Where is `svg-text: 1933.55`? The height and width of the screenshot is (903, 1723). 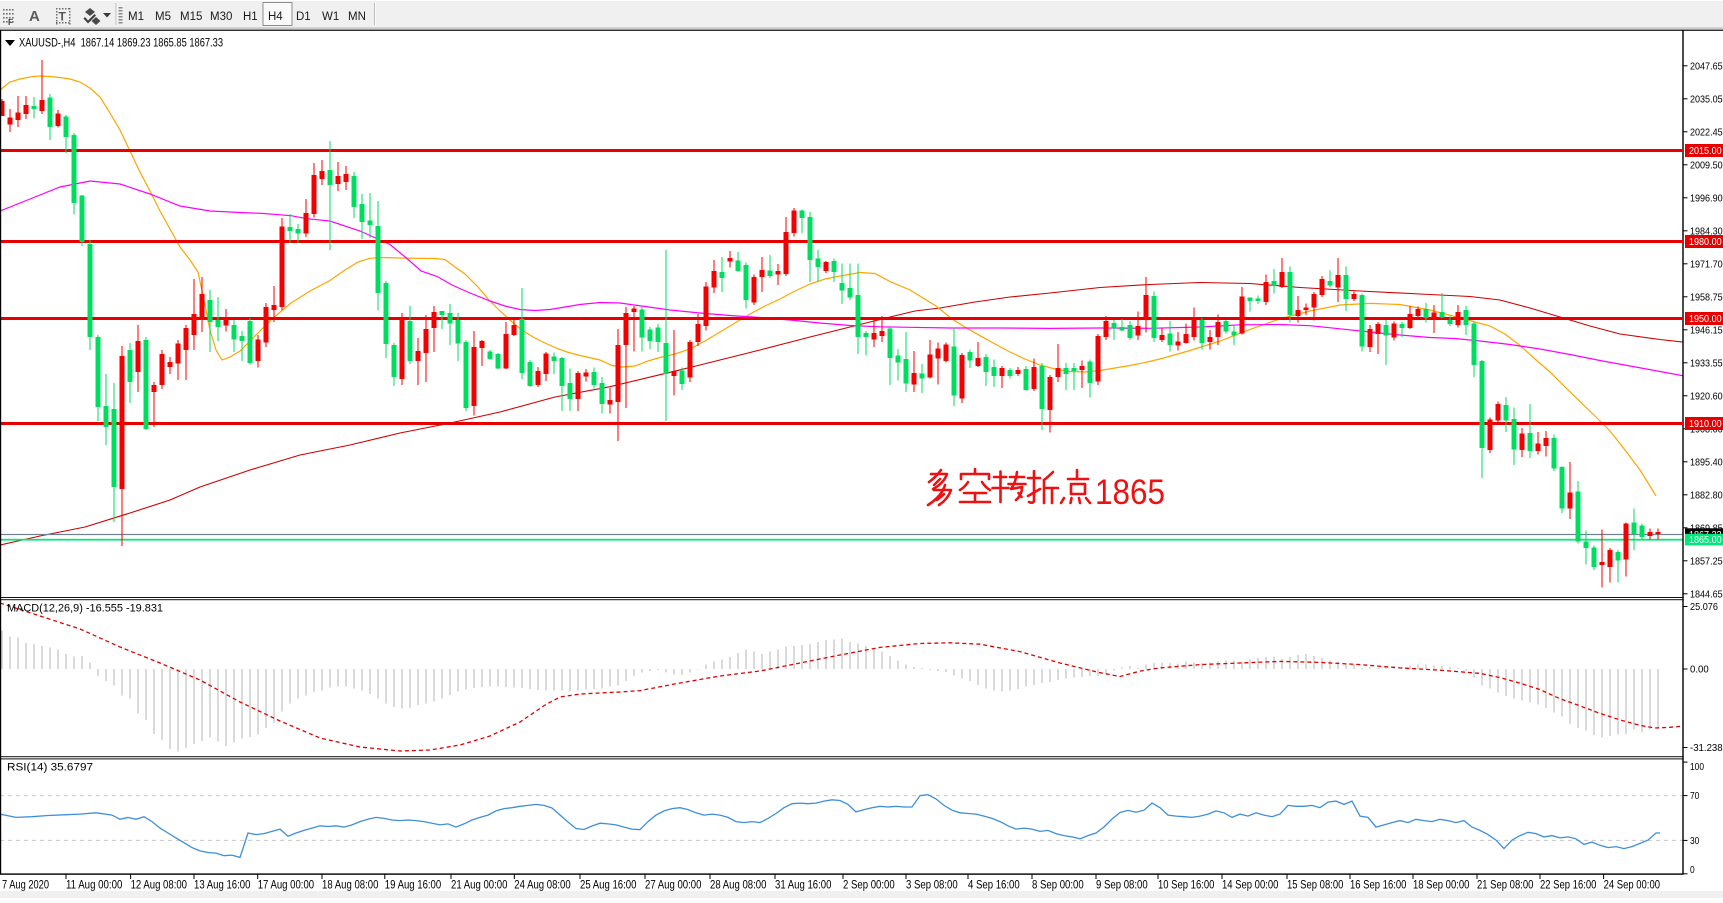
svg-text: 1933.55 is located at coordinates (1706, 363).